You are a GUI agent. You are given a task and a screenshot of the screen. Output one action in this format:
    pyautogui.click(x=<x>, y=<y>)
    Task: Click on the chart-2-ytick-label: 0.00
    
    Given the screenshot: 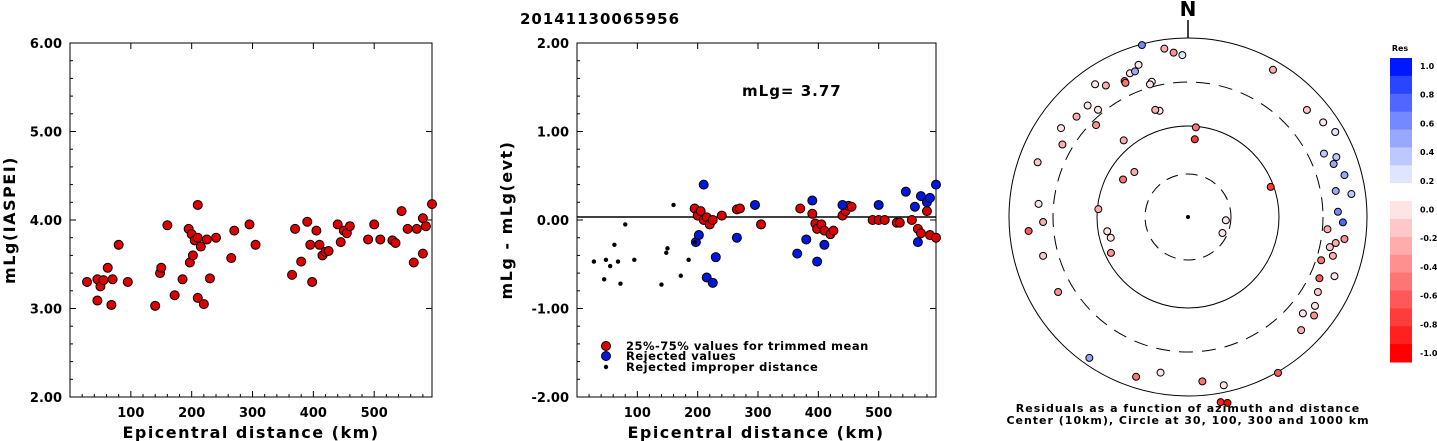 What is the action you would take?
    pyautogui.click(x=553, y=221)
    